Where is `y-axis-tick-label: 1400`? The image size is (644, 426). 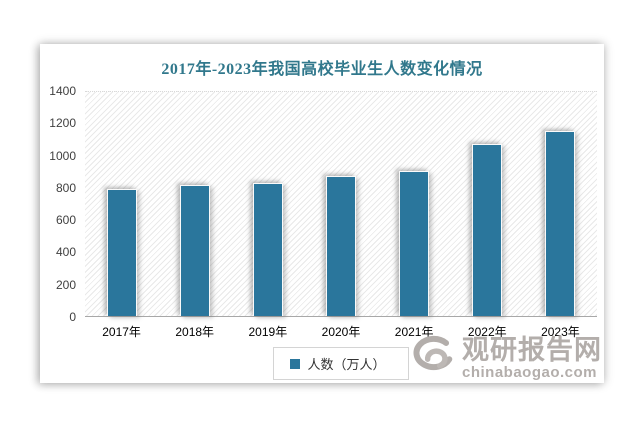
y-axis-tick-label: 1400 is located at coordinates (62, 91).